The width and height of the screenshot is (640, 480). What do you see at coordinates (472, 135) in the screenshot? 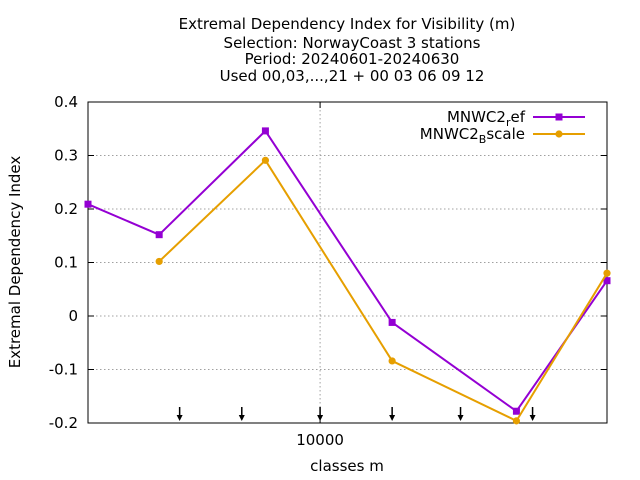
I see `legend-label: MNWC2Bscale` at bounding box center [472, 135].